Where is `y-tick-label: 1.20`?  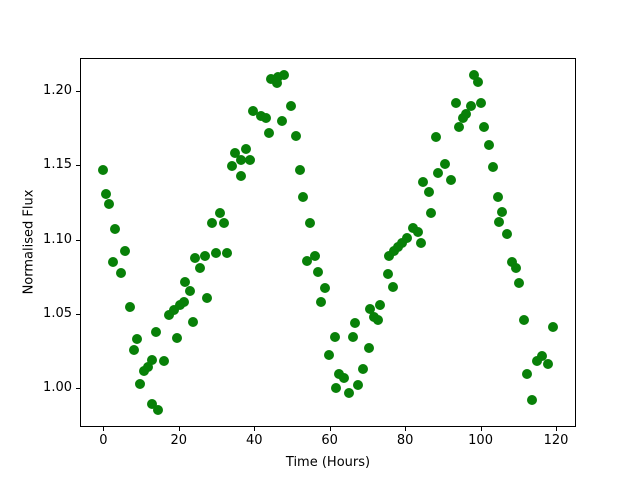 y-tick-label: 1.20 is located at coordinates (57, 91).